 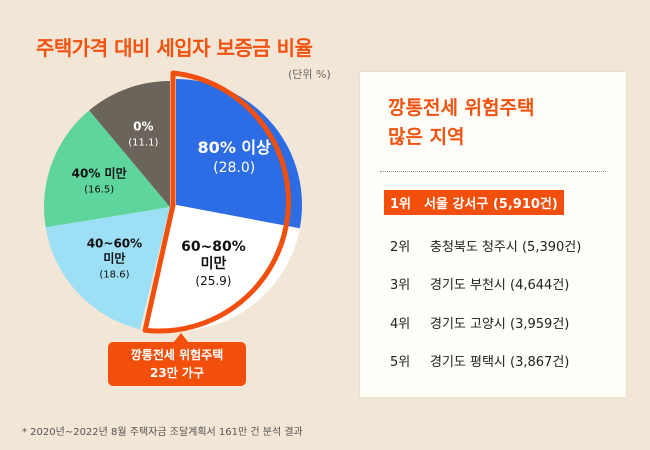 I want to click on slice-value-label: (16.5), so click(x=99, y=189).